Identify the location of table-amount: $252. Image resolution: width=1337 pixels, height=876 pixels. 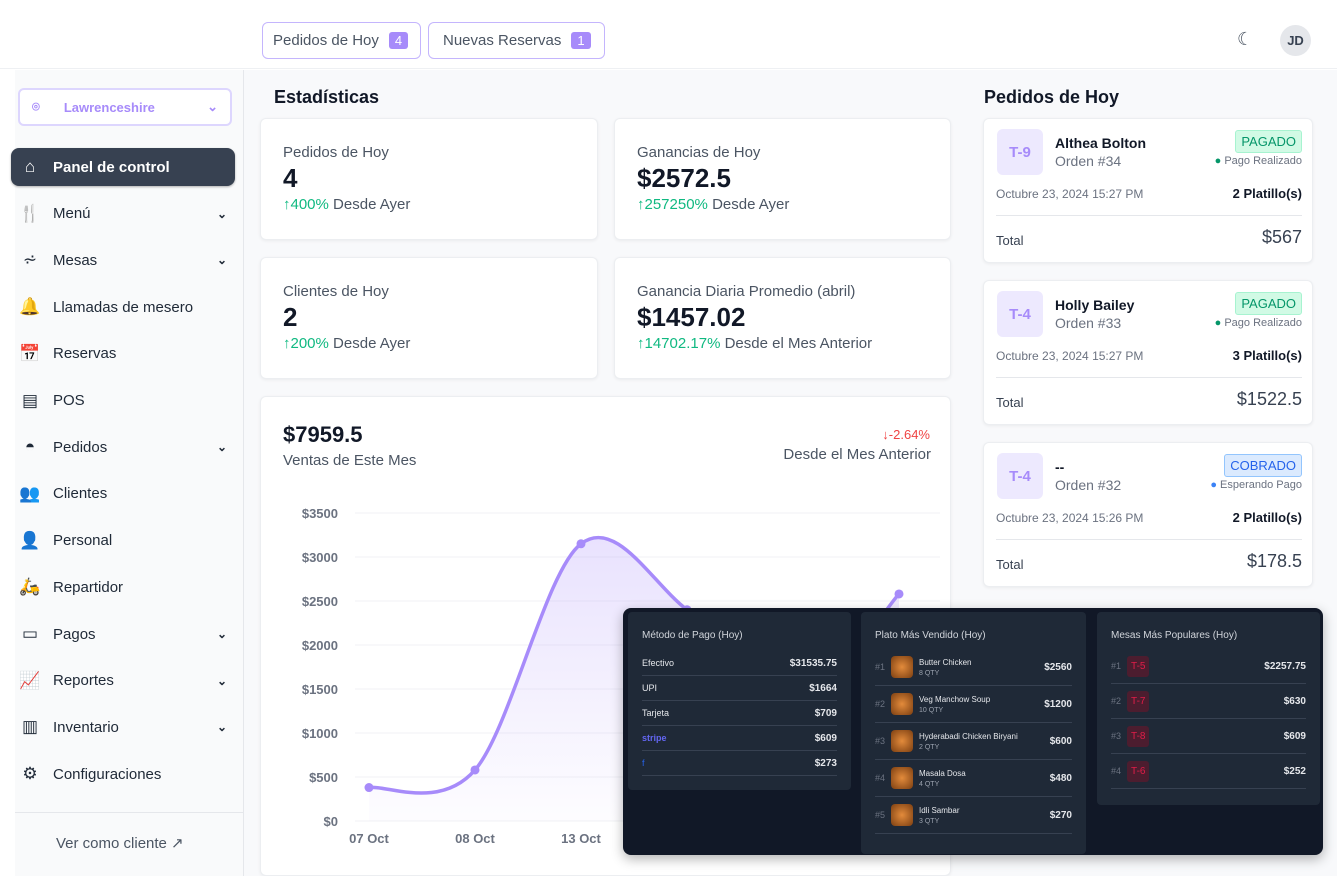
(1294, 771).